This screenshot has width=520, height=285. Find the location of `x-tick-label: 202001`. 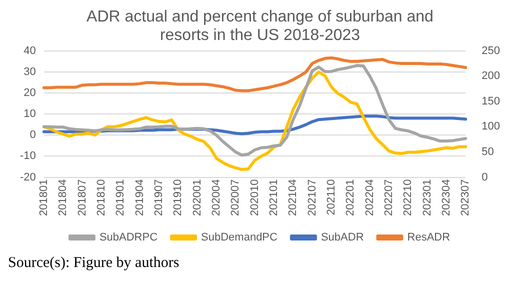

x-tick-label: 202001 is located at coordinates (197, 197).